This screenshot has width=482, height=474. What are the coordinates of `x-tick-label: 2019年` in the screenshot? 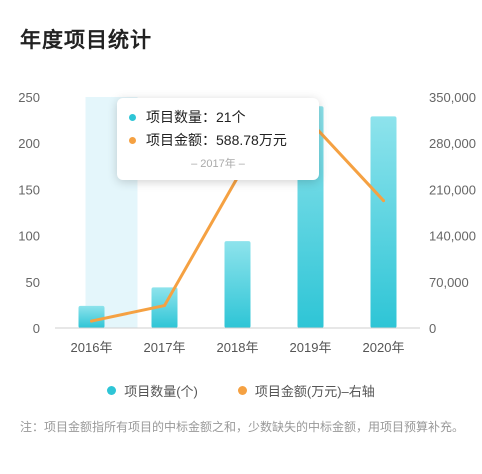 It's located at (311, 347).